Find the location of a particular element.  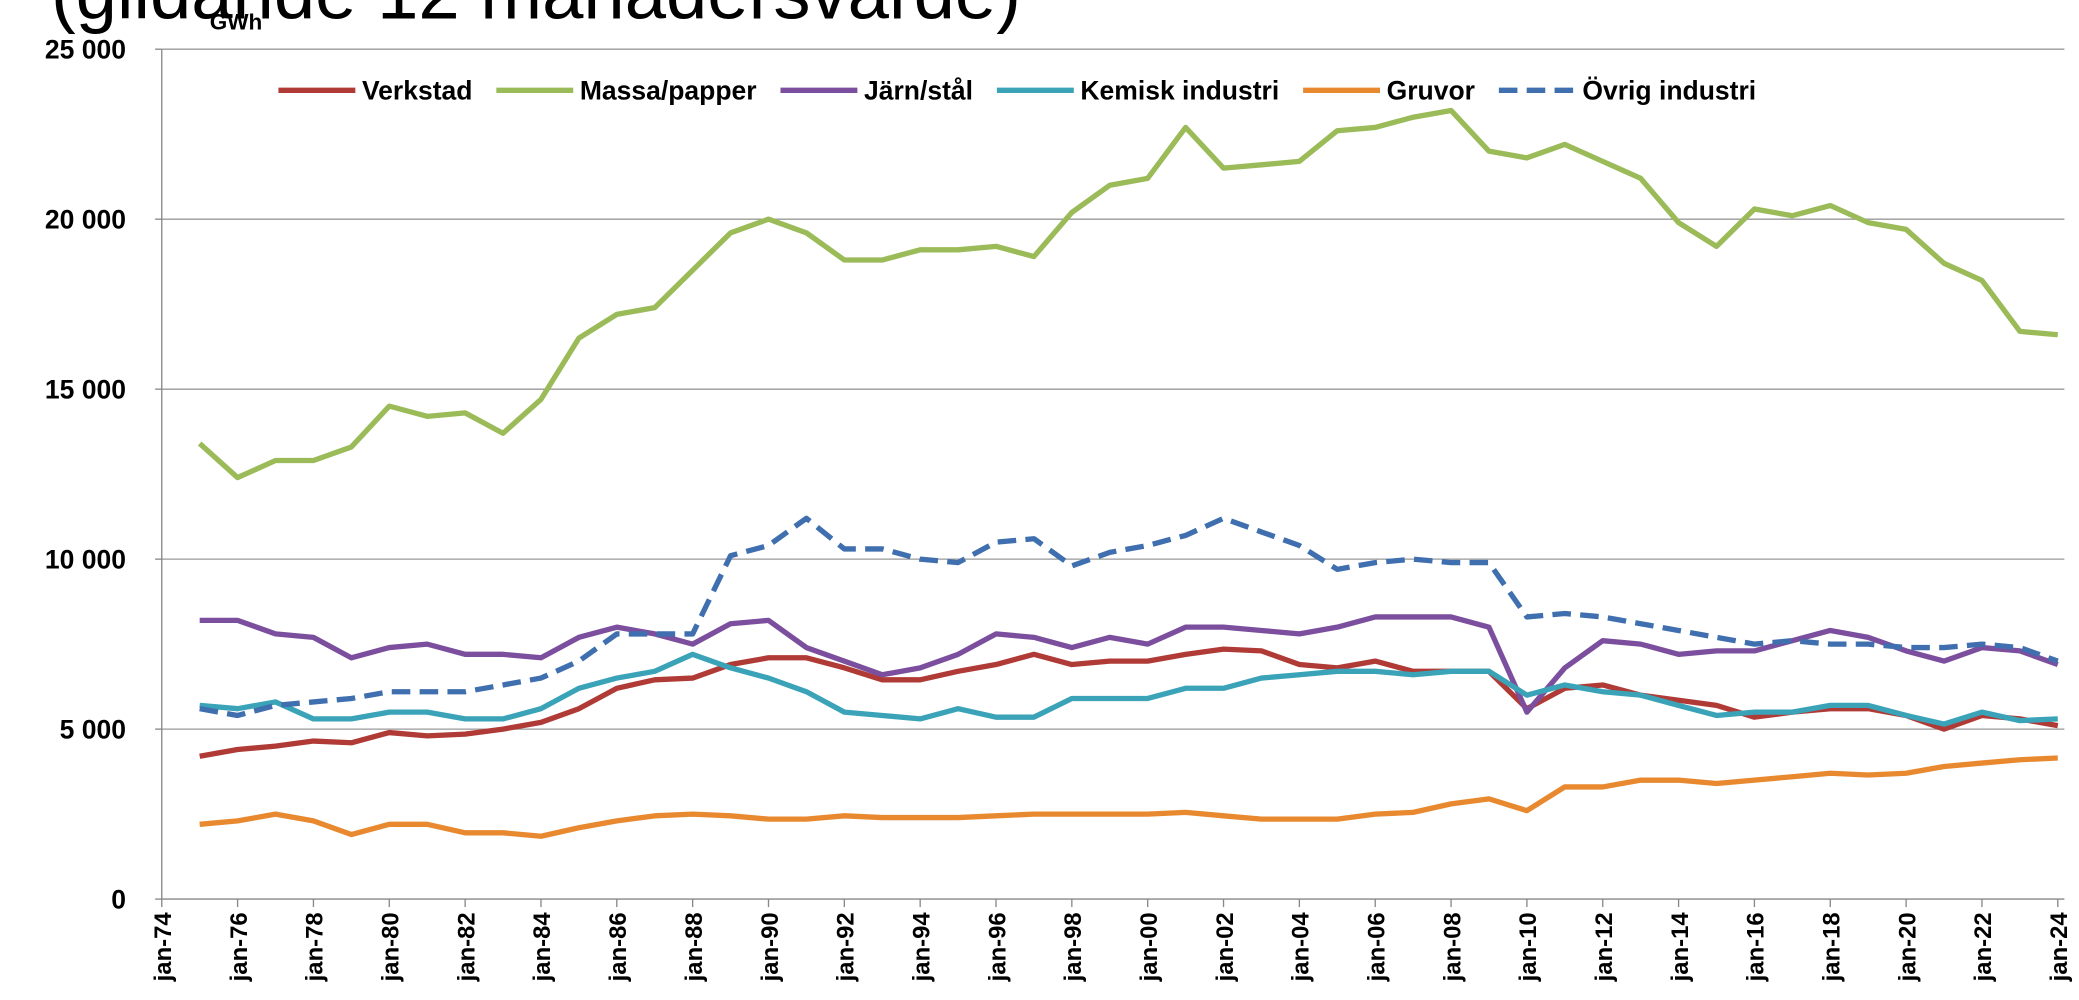

x-tick-label: jan-24 is located at coordinates (2059, 947).